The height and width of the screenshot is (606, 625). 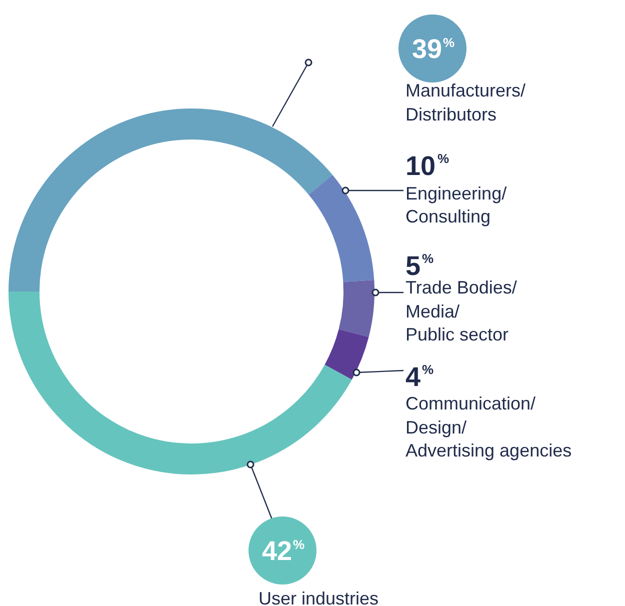 What do you see at coordinates (433, 49) in the screenshot?
I see `data-label: 39%` at bounding box center [433, 49].